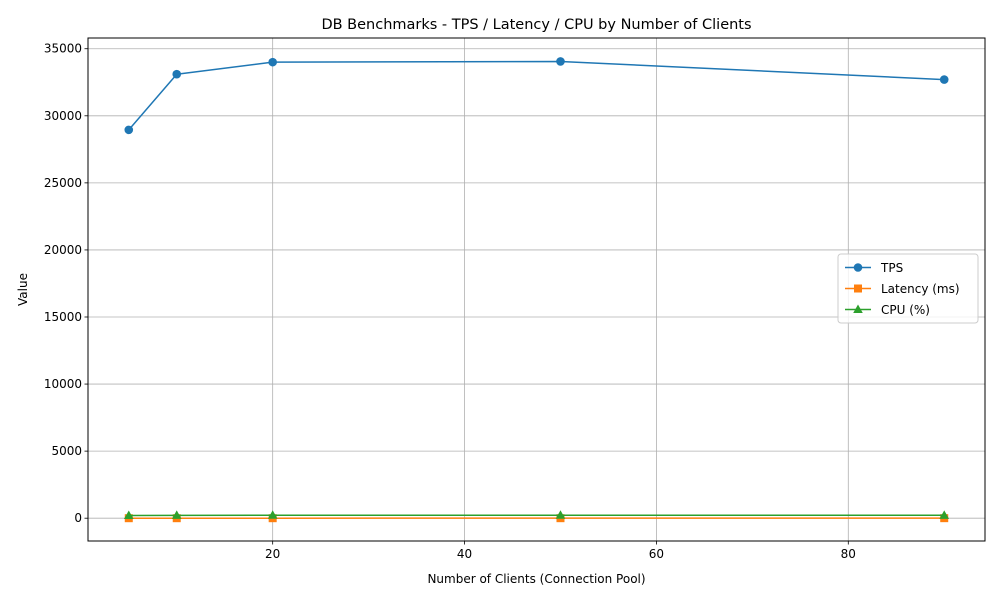 Image resolution: width=1000 pixels, height=604 pixels. What do you see at coordinates (536, 579) in the screenshot?
I see `x-axis-label: Number of Clients (Connection Pool)` at bounding box center [536, 579].